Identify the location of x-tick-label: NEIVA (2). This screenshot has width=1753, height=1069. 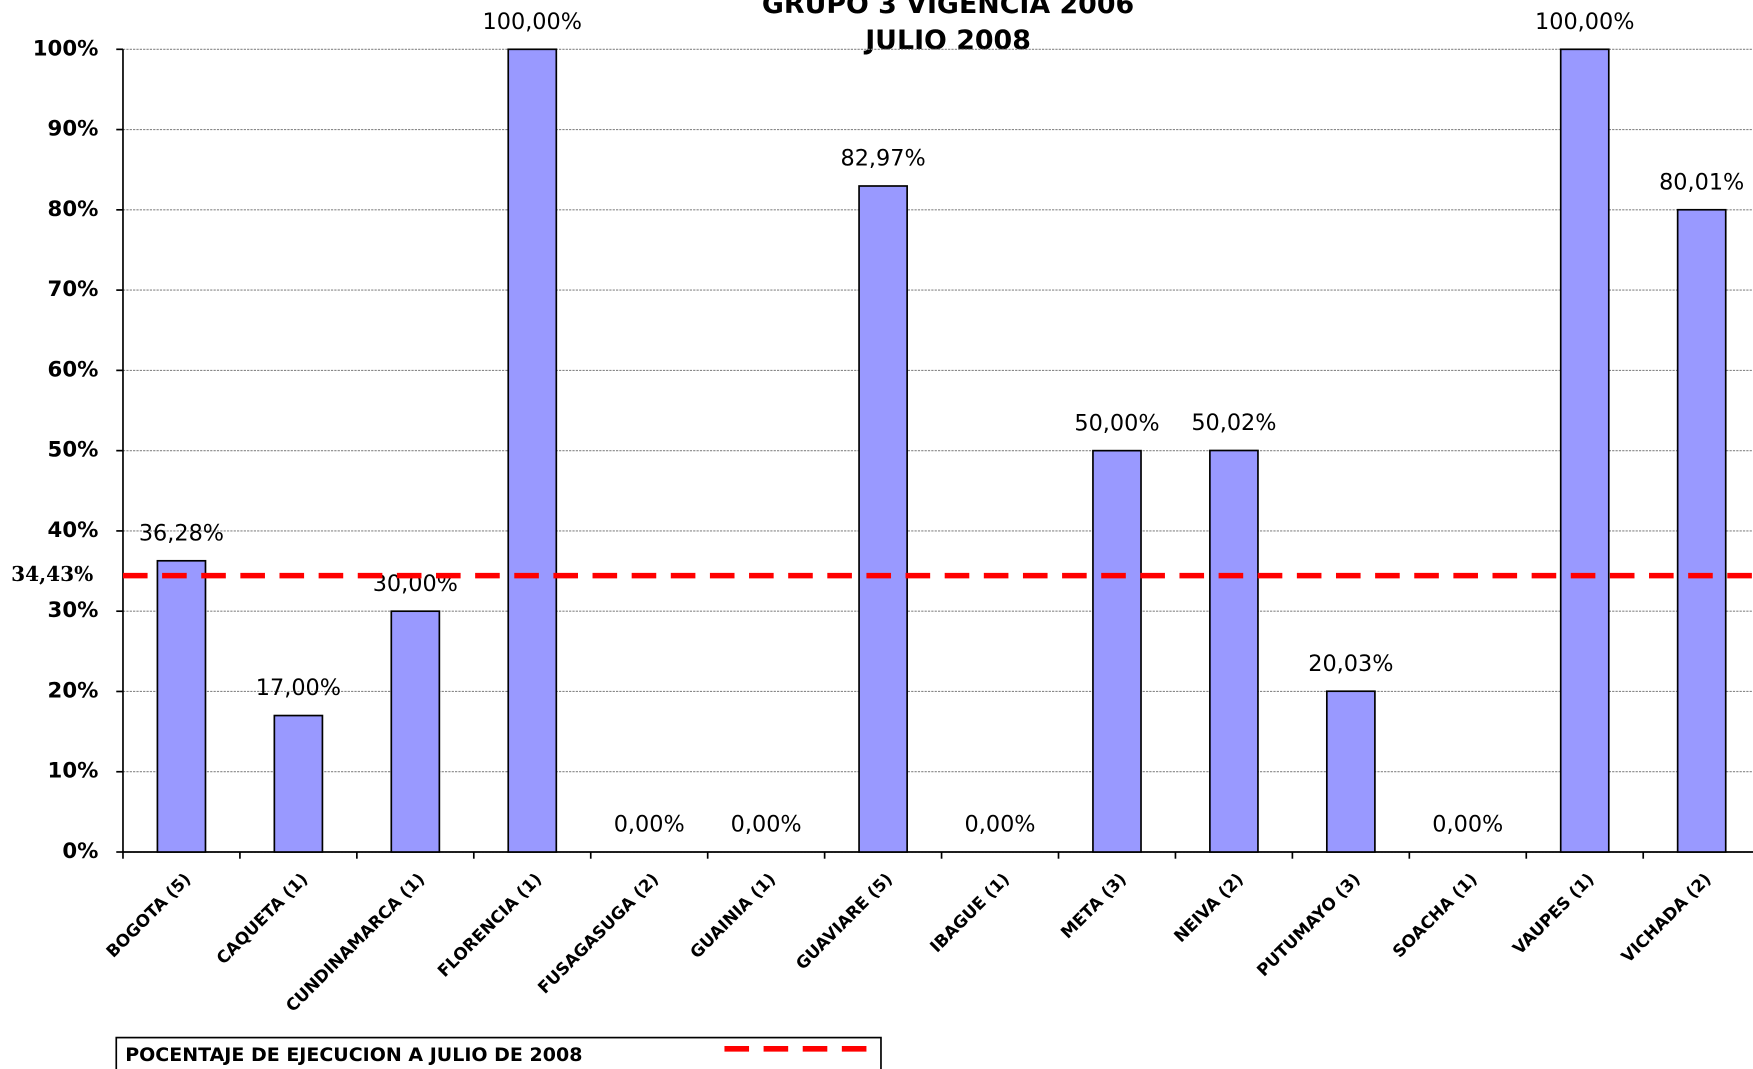
(1208, 907).